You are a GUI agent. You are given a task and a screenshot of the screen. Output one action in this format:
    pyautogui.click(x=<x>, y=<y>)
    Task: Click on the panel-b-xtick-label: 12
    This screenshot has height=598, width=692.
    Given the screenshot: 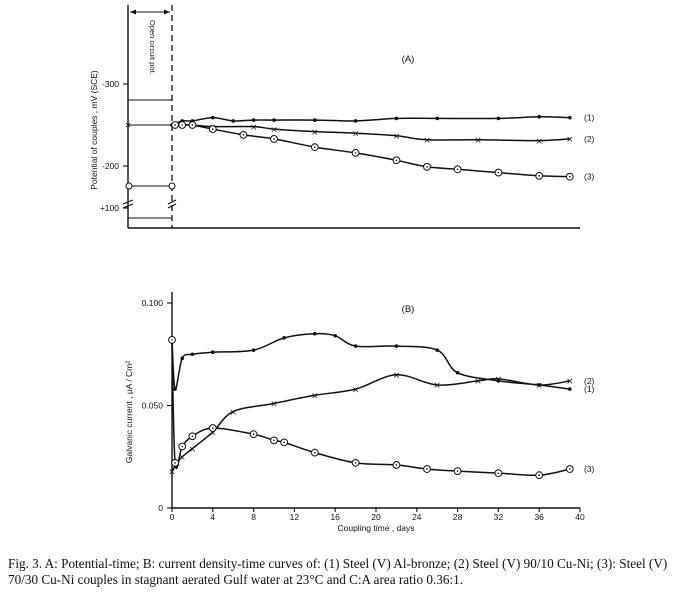 What is the action you would take?
    pyautogui.click(x=295, y=517)
    